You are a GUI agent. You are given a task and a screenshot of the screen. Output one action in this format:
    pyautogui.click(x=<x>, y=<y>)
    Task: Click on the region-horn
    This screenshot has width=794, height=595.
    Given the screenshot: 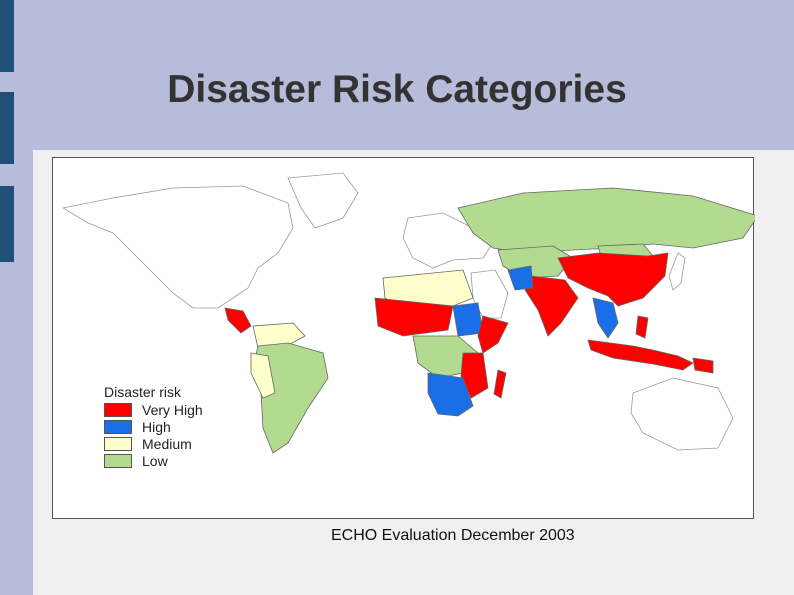 What is the action you would take?
    pyautogui.click(x=493, y=334)
    